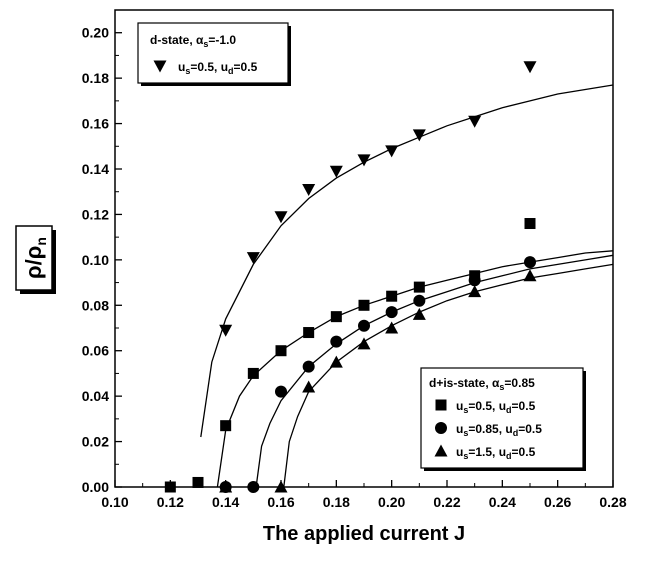  What do you see at coordinates (502, 502) in the screenshot?
I see `x-tick-label: 0.24` at bounding box center [502, 502].